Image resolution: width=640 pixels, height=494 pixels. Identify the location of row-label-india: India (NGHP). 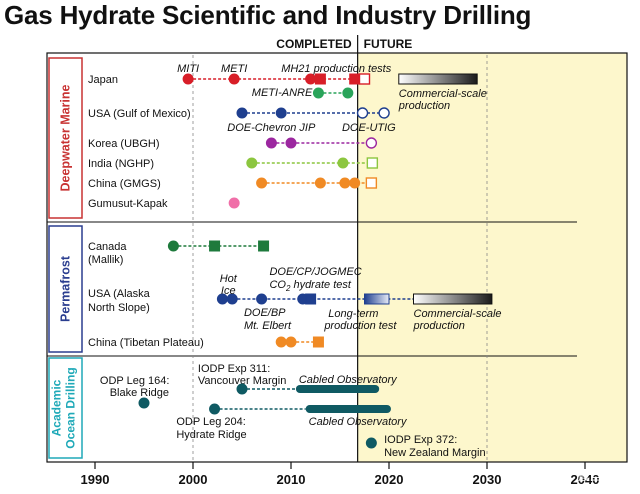
(121, 164).